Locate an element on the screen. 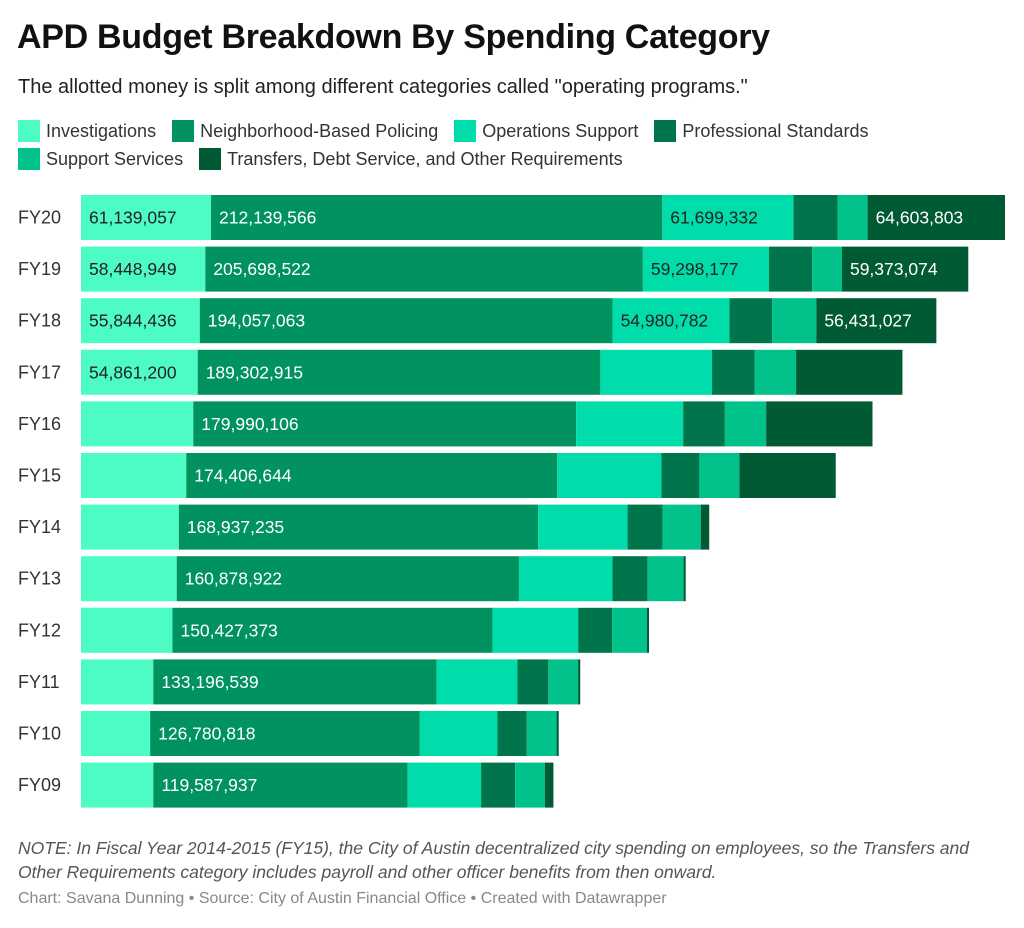 The image size is (1024, 928). data-label: 59,298,177 is located at coordinates (695, 269).